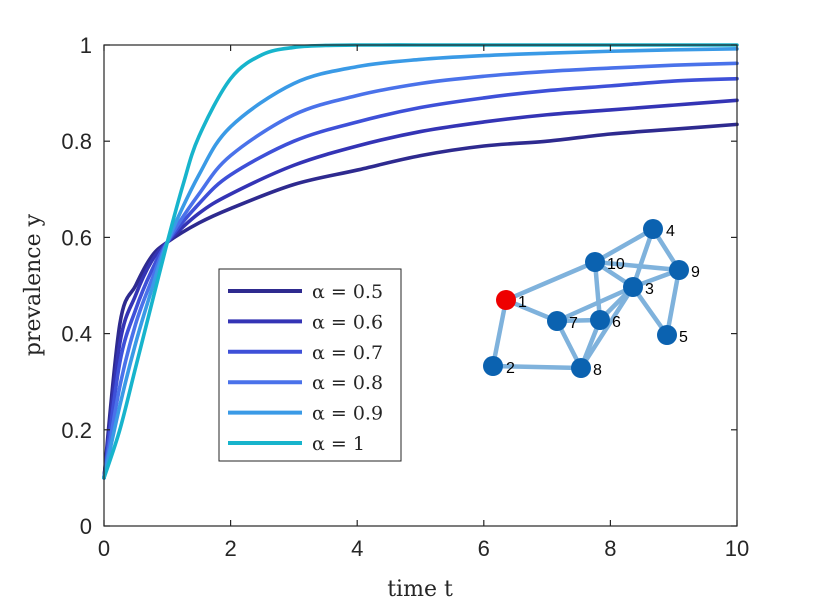  Describe the element at coordinates (597, 370) in the screenshot. I see `network-node-label-8: 8` at that location.